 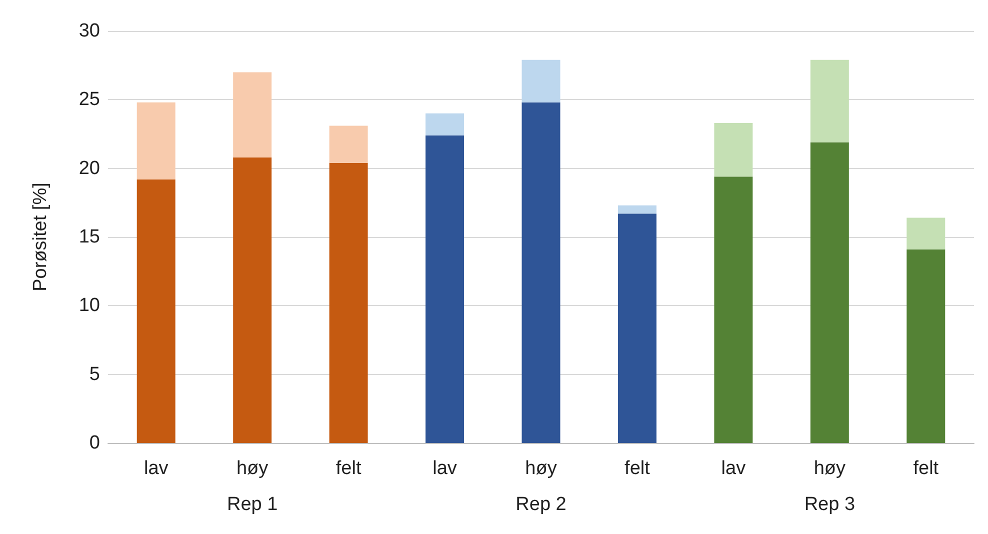 I want to click on y-tick-label: 25, so click(x=89, y=99).